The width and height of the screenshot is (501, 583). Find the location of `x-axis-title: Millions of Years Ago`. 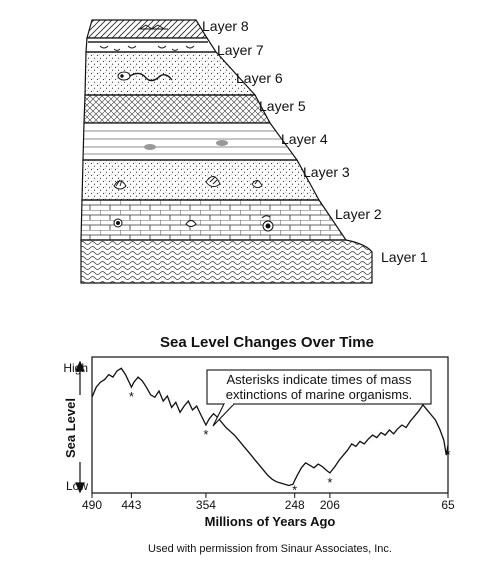

x-axis-title: Millions of Years Ago is located at coordinates (270, 521).